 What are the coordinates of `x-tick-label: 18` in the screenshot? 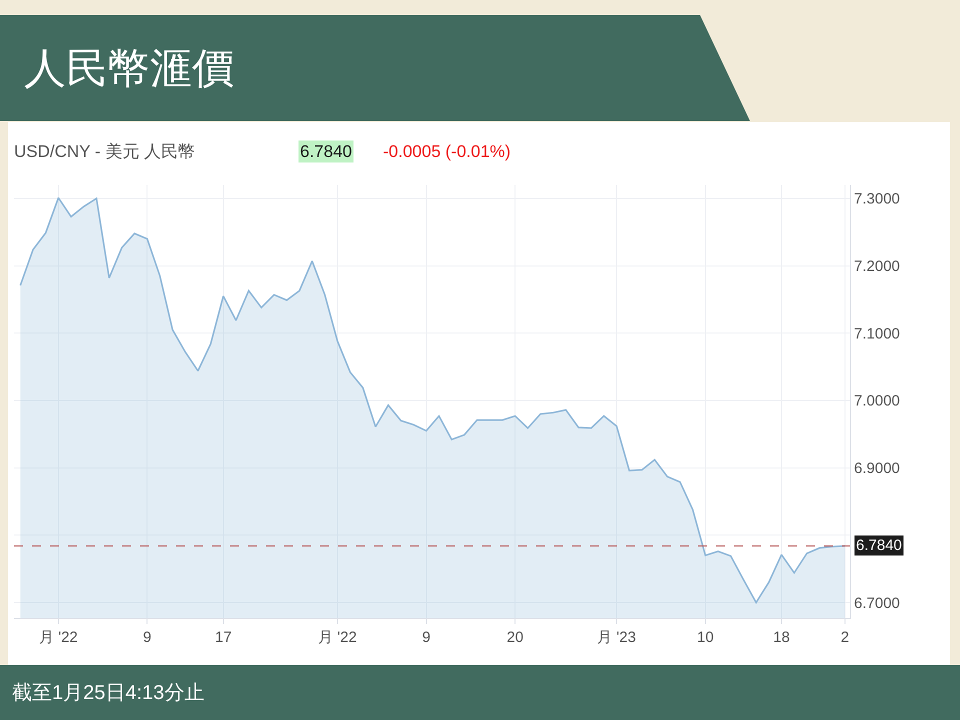 It's located at (781, 637).